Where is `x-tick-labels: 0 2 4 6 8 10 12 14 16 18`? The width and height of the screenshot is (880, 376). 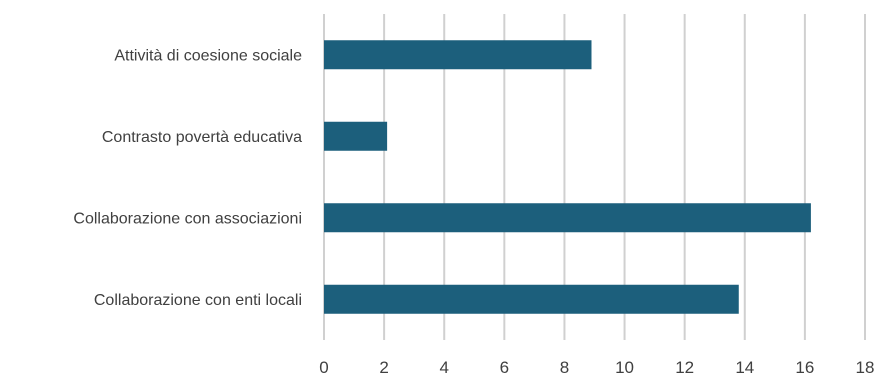
x-tick-labels: 0 2 4 6 8 10 12 14 16 18 is located at coordinates (596, 367).